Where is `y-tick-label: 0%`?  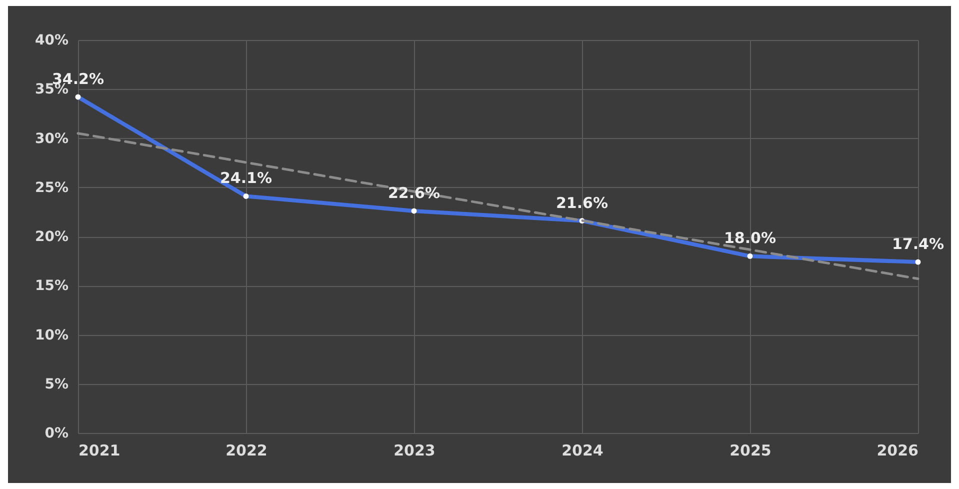 y-tick-label: 0% is located at coordinates (56, 434).